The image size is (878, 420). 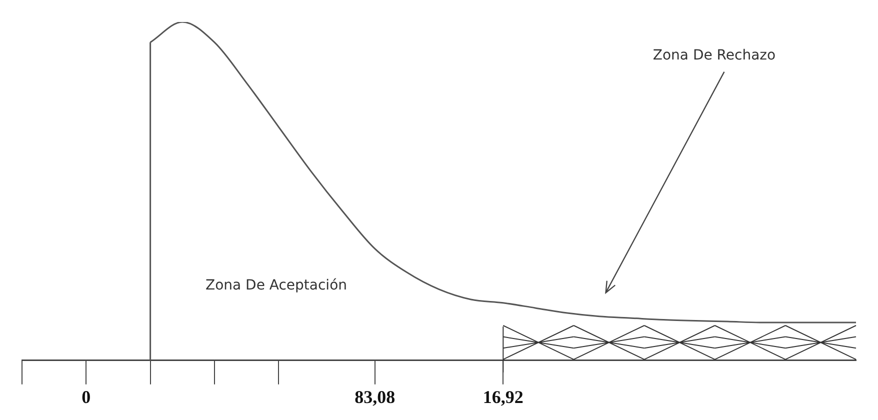 What do you see at coordinates (86, 396) in the screenshot?
I see `x-tick-label: 0` at bounding box center [86, 396].